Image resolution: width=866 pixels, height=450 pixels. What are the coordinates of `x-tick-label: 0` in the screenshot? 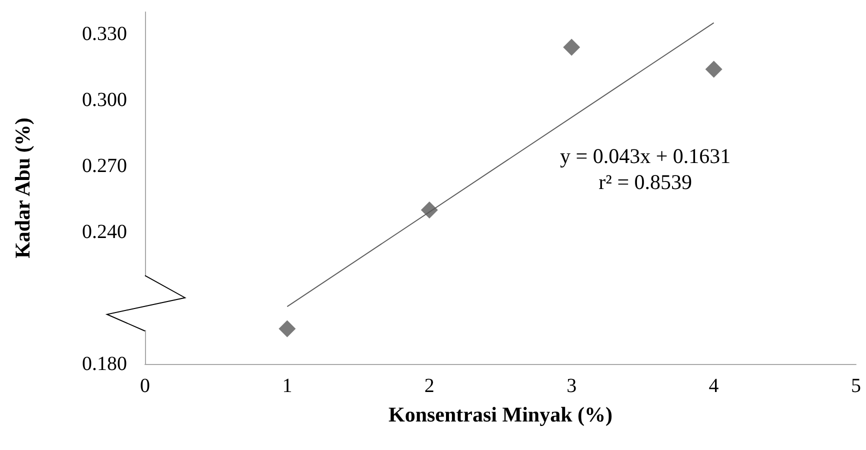 It's located at (145, 386).